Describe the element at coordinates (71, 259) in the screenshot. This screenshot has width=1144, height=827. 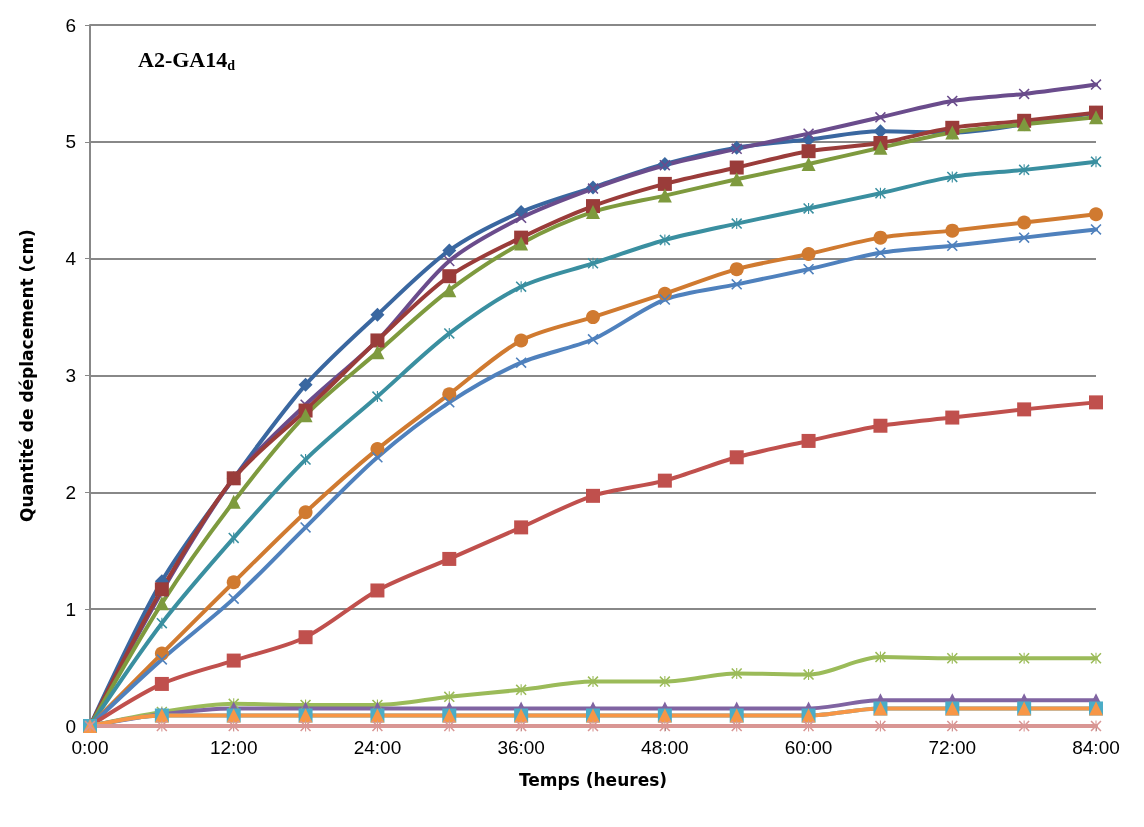
I see `y-tick-label: 4` at that location.